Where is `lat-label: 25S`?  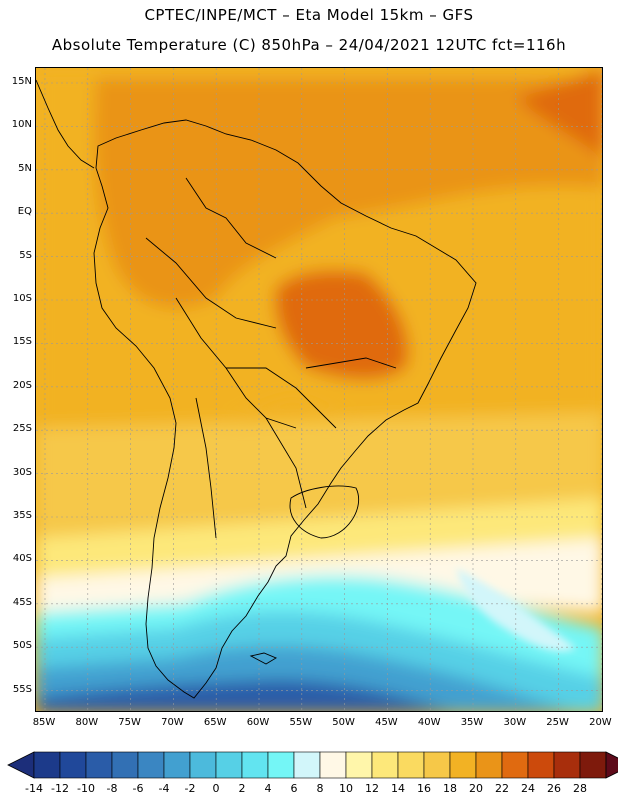
lat-label: 25S is located at coordinates (22, 429).